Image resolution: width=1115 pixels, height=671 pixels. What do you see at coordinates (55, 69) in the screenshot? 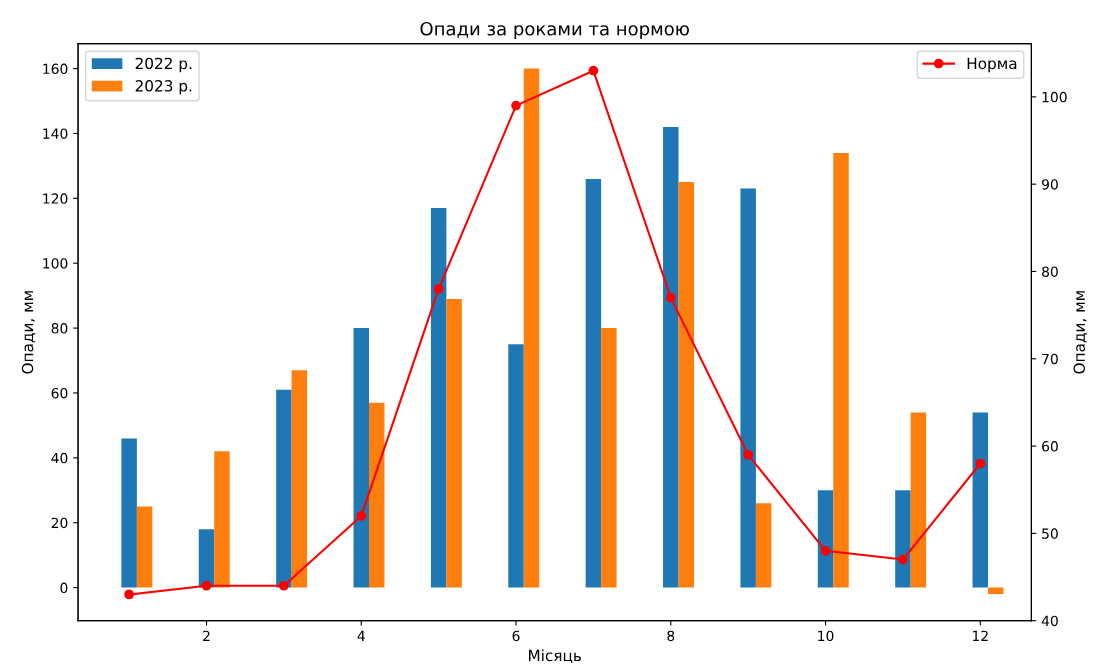
I see `y-tick-label: 160` at bounding box center [55, 69].